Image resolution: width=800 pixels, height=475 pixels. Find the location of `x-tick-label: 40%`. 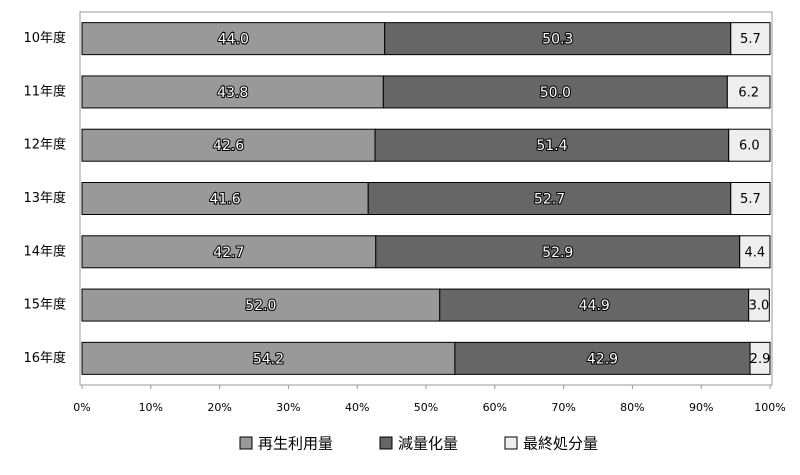

x-tick-label: 40% is located at coordinates (357, 407).